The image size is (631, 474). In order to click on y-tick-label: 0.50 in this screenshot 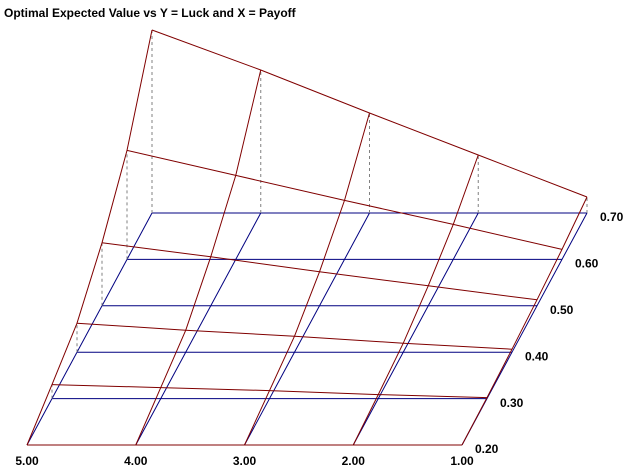, I will do `click(562, 310)`.